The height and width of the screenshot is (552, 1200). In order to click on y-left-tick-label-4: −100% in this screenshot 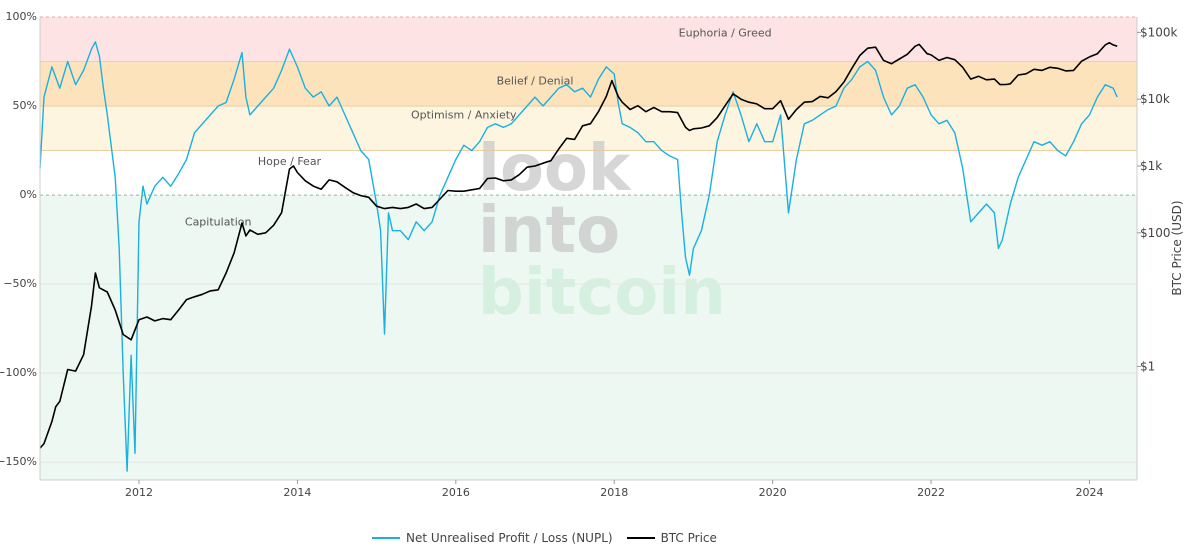, I will do `click(18, 372)`.